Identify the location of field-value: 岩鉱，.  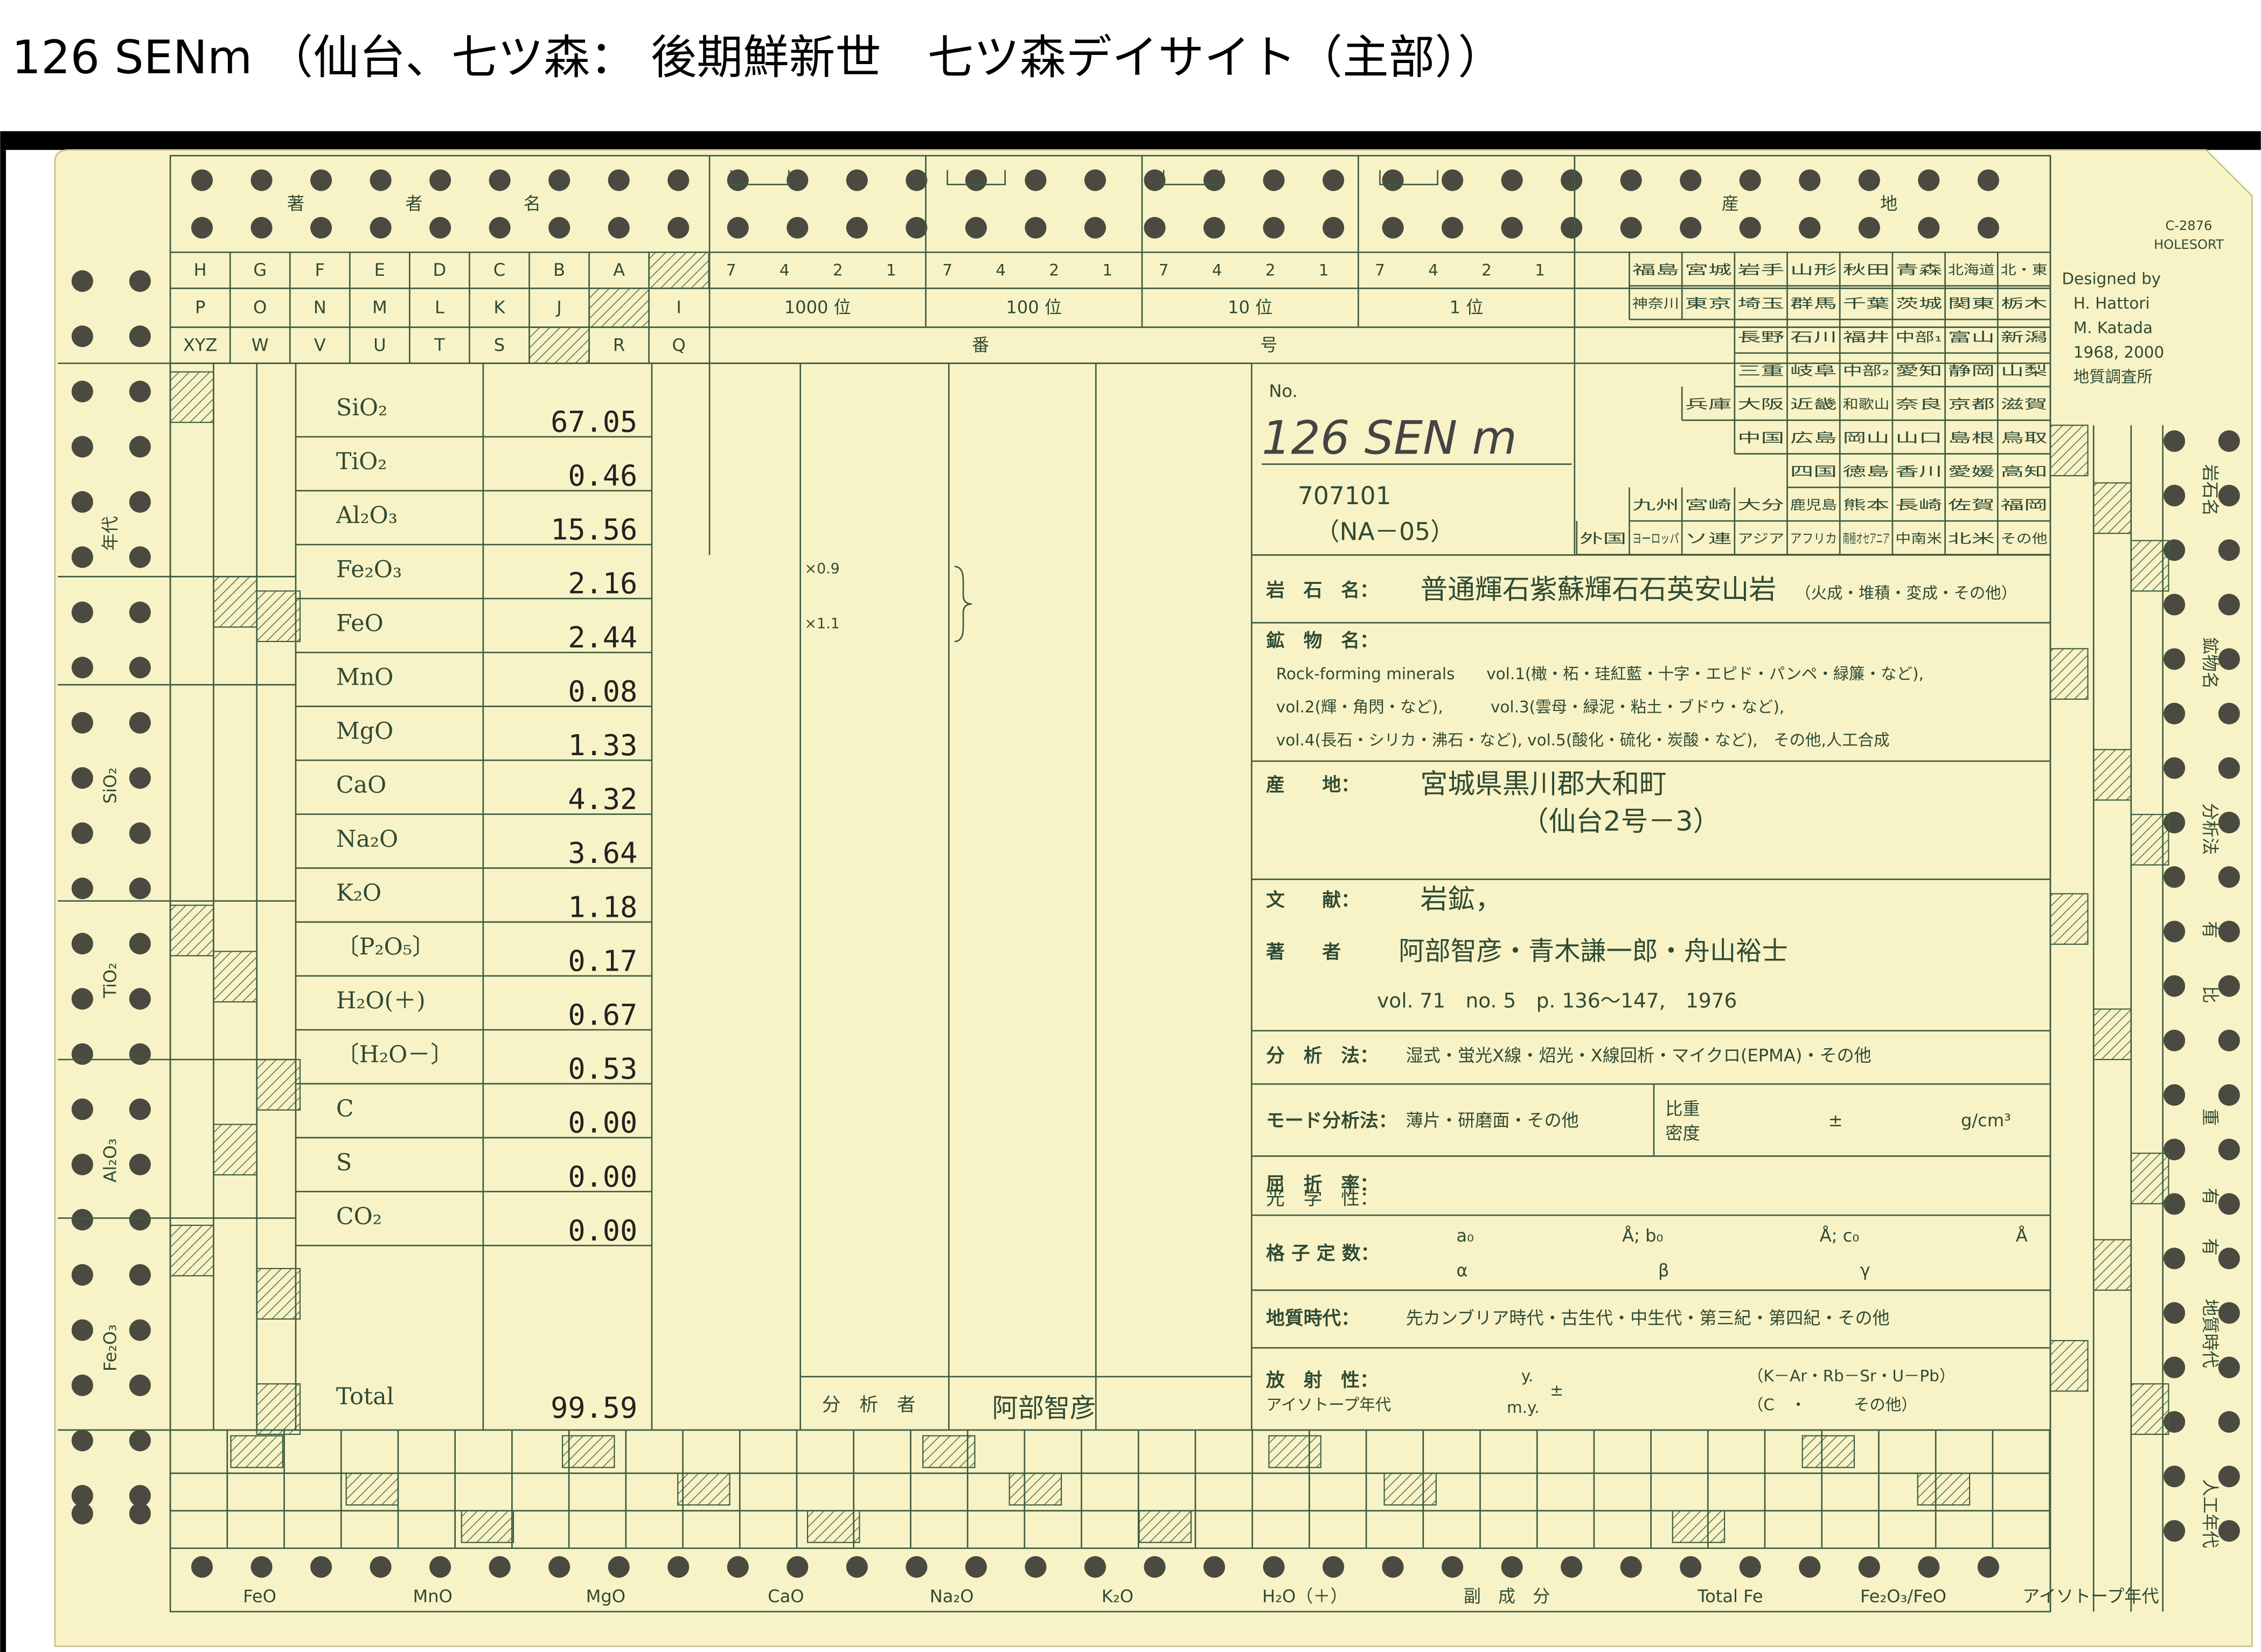
(1461, 899).